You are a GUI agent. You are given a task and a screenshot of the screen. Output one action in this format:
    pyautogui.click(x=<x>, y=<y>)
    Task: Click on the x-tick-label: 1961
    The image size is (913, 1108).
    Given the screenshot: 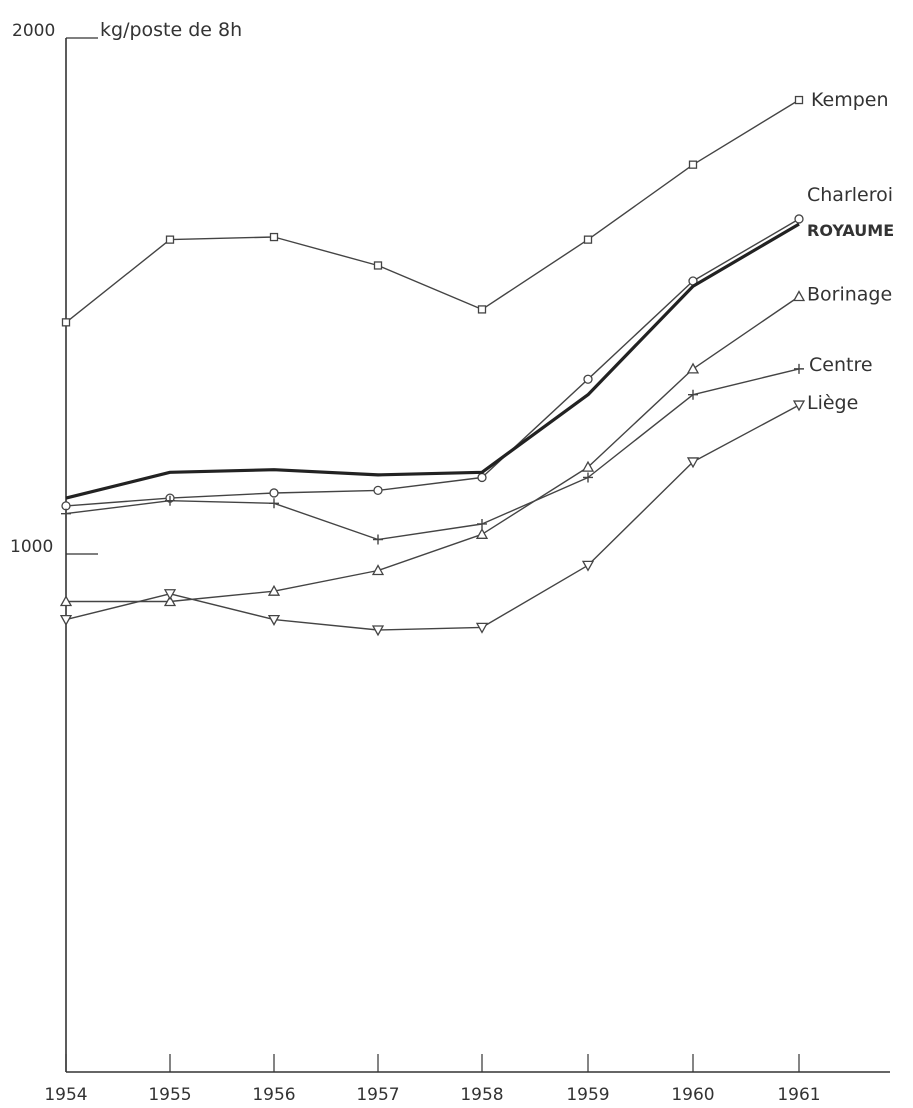 What is the action you would take?
    pyautogui.click(x=798, y=1095)
    